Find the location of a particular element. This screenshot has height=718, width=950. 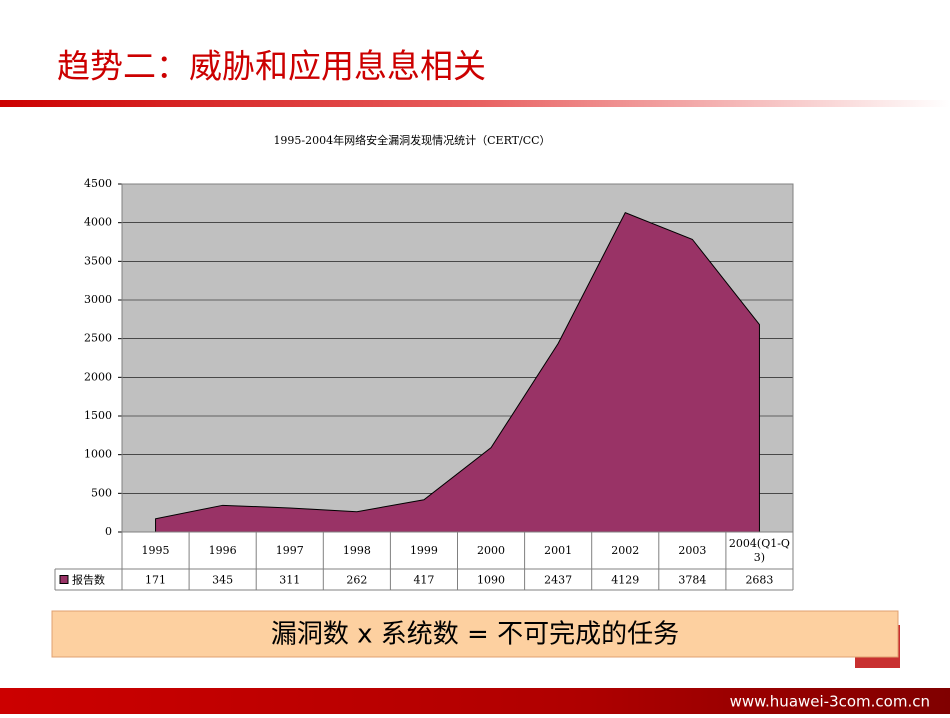

footer-bar is located at coordinates (475, 701).